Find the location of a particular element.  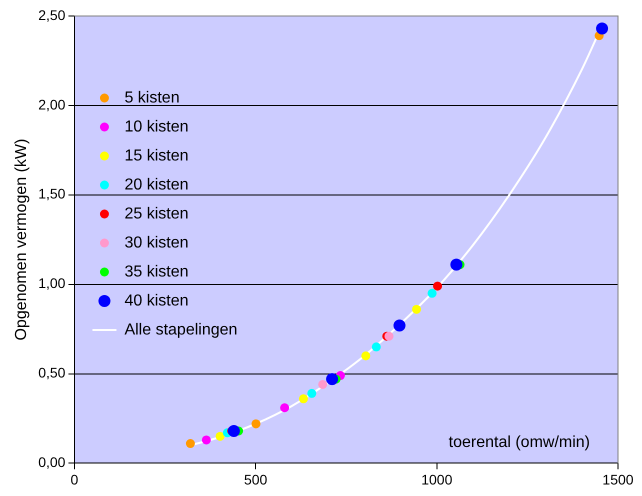

y-tick-label: 0,50 is located at coordinates (52, 372).